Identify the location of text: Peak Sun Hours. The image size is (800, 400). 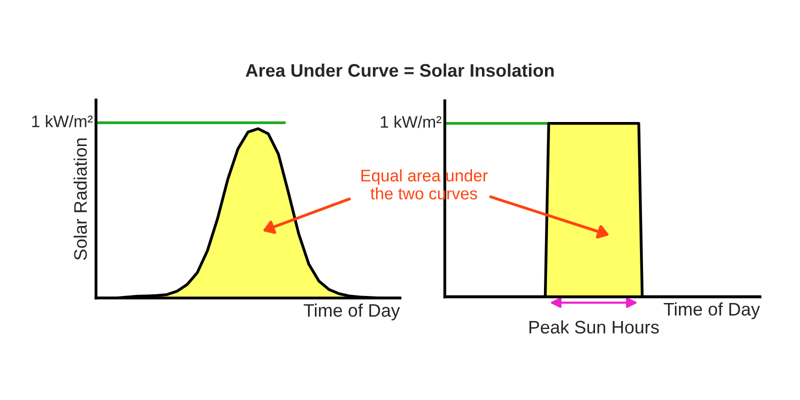
(594, 327).